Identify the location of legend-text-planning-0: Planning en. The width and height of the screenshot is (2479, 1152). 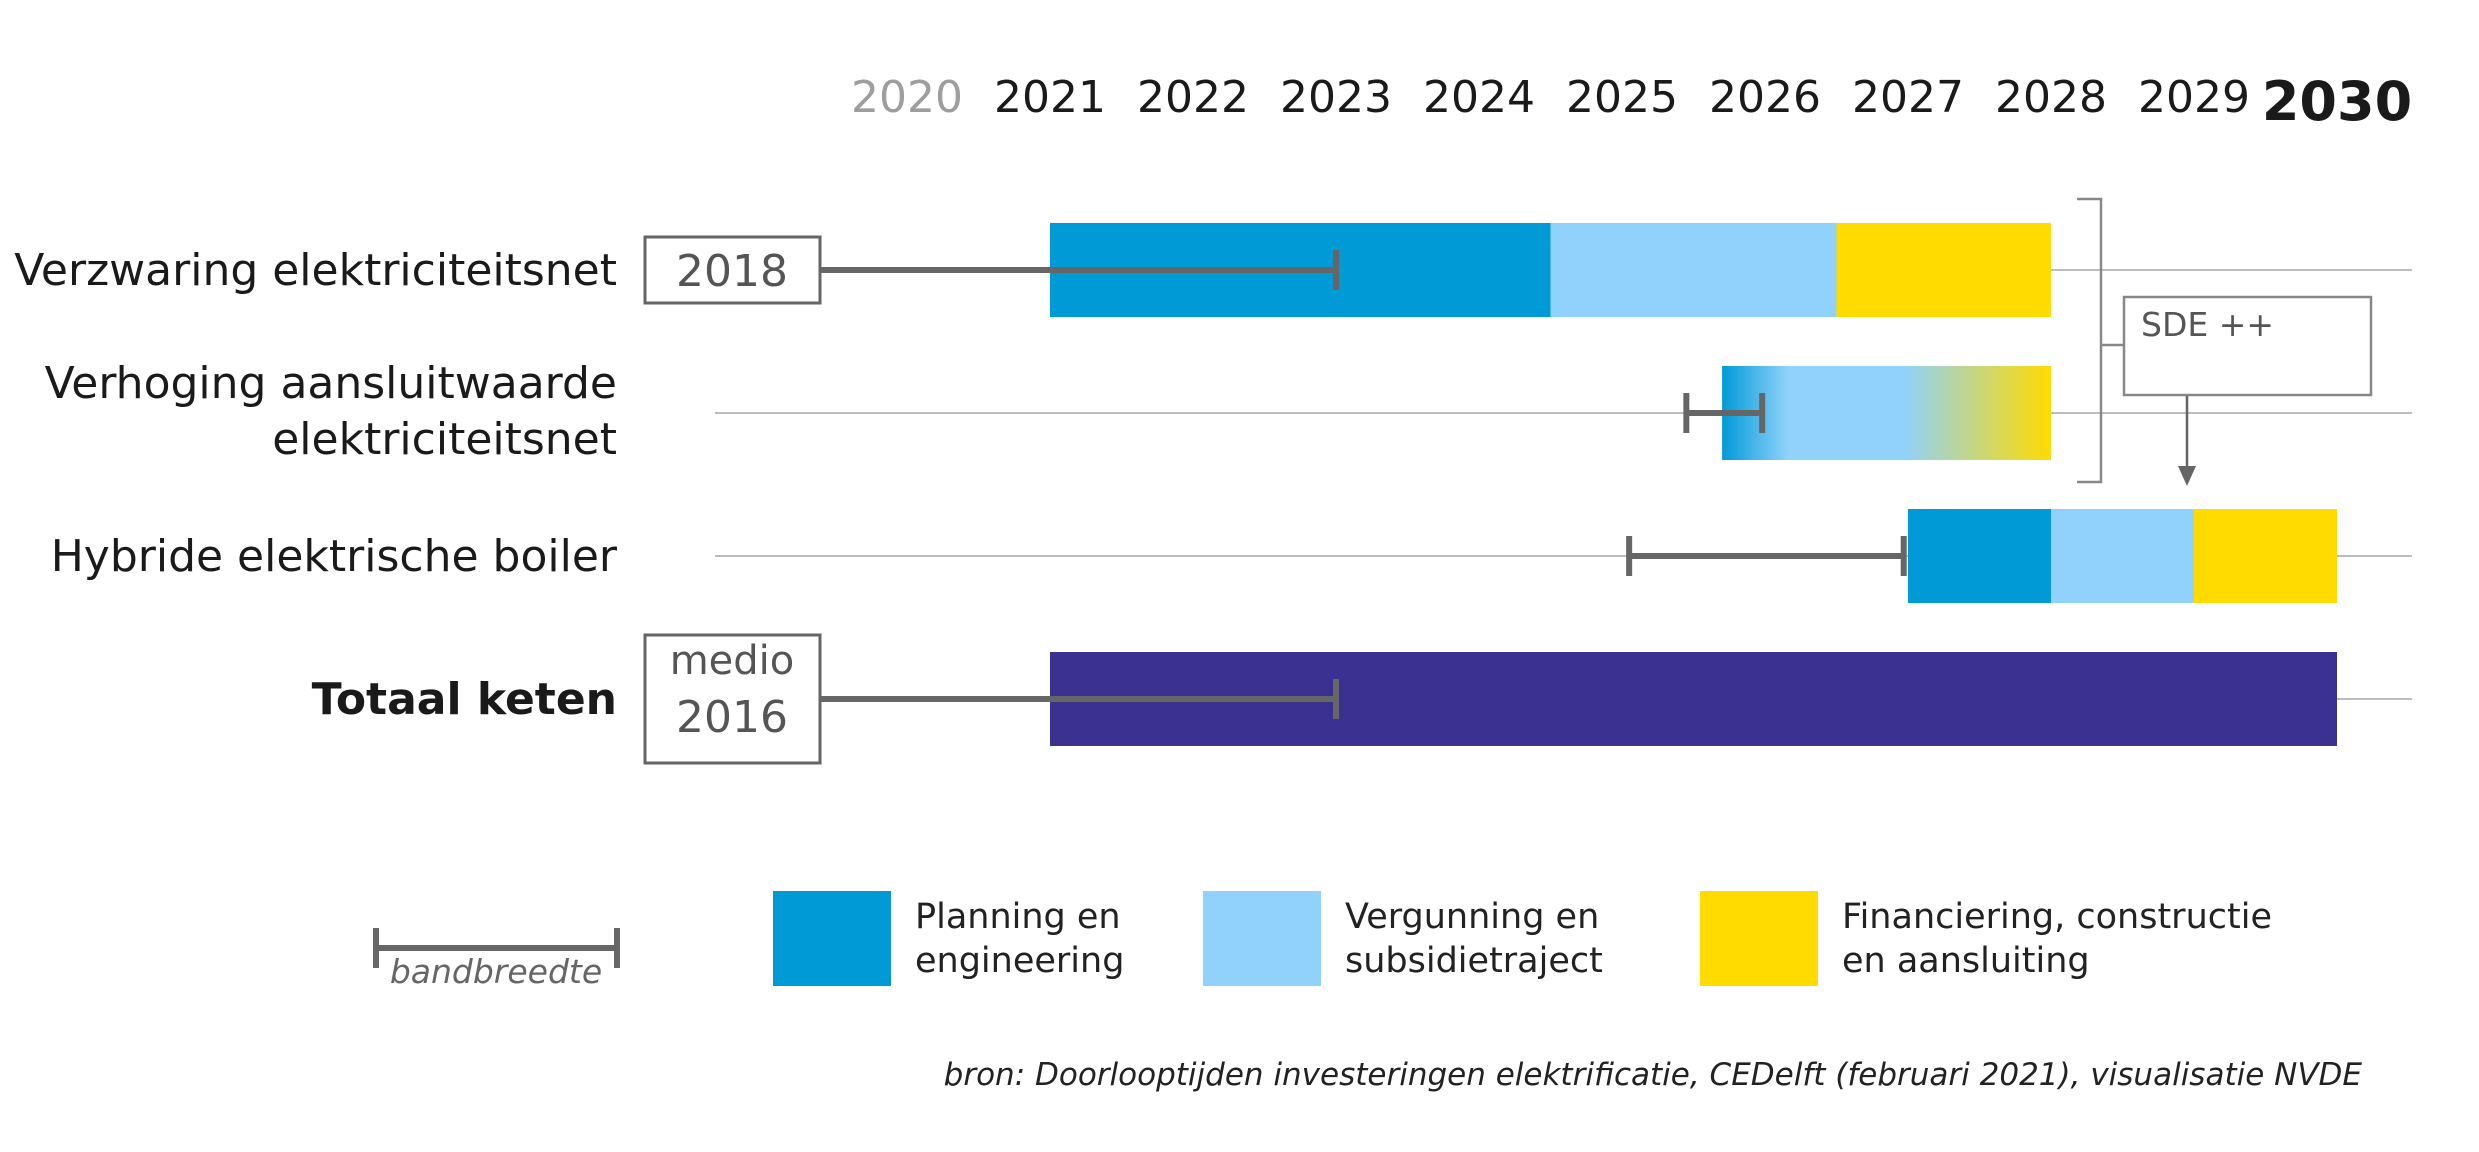
(1018, 917).